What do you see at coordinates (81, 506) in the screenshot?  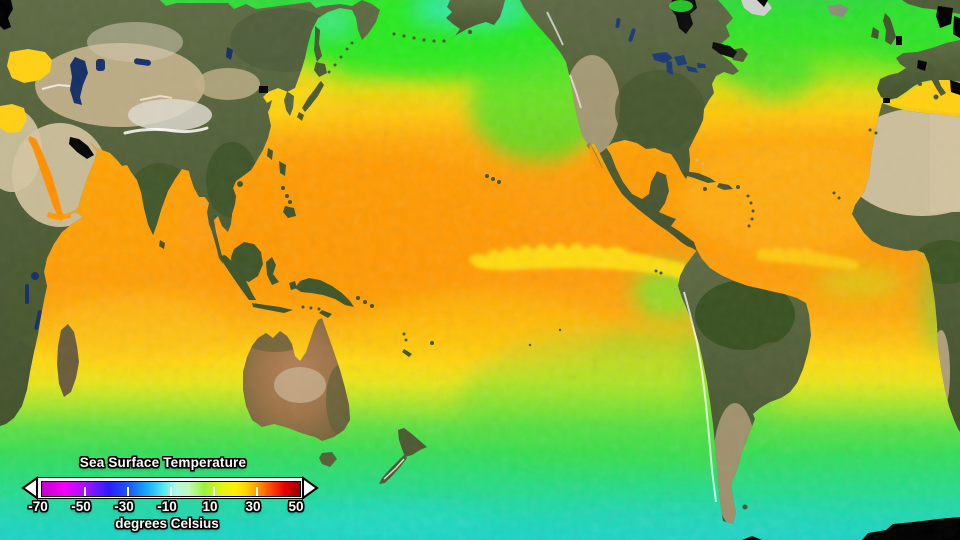 I see `colorbar-tick-label: -50` at bounding box center [81, 506].